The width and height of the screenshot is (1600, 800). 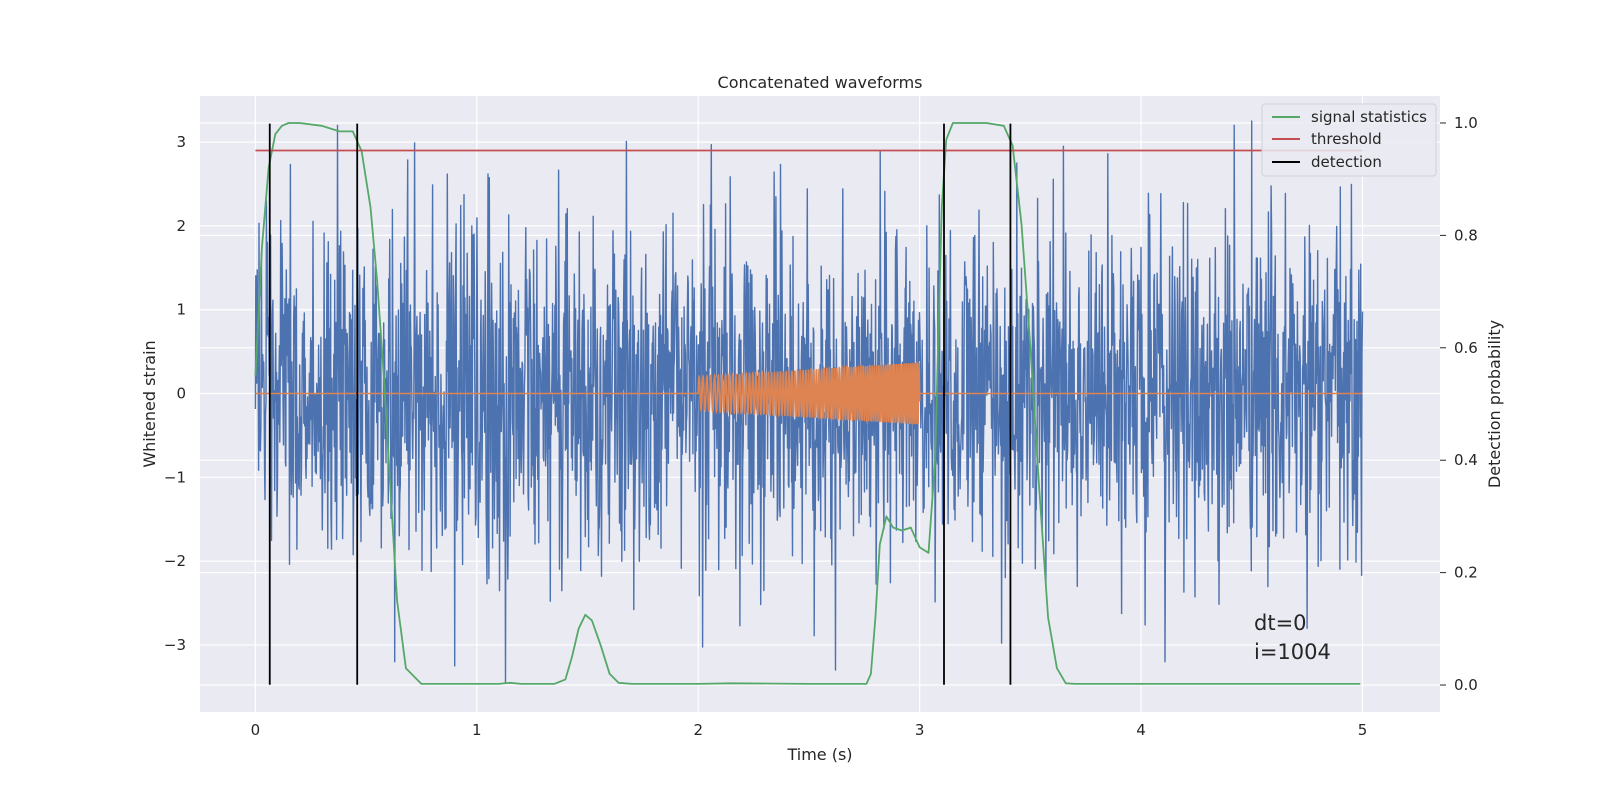 What do you see at coordinates (181, 142) in the screenshot?
I see `y-tick-label-left: 3` at bounding box center [181, 142].